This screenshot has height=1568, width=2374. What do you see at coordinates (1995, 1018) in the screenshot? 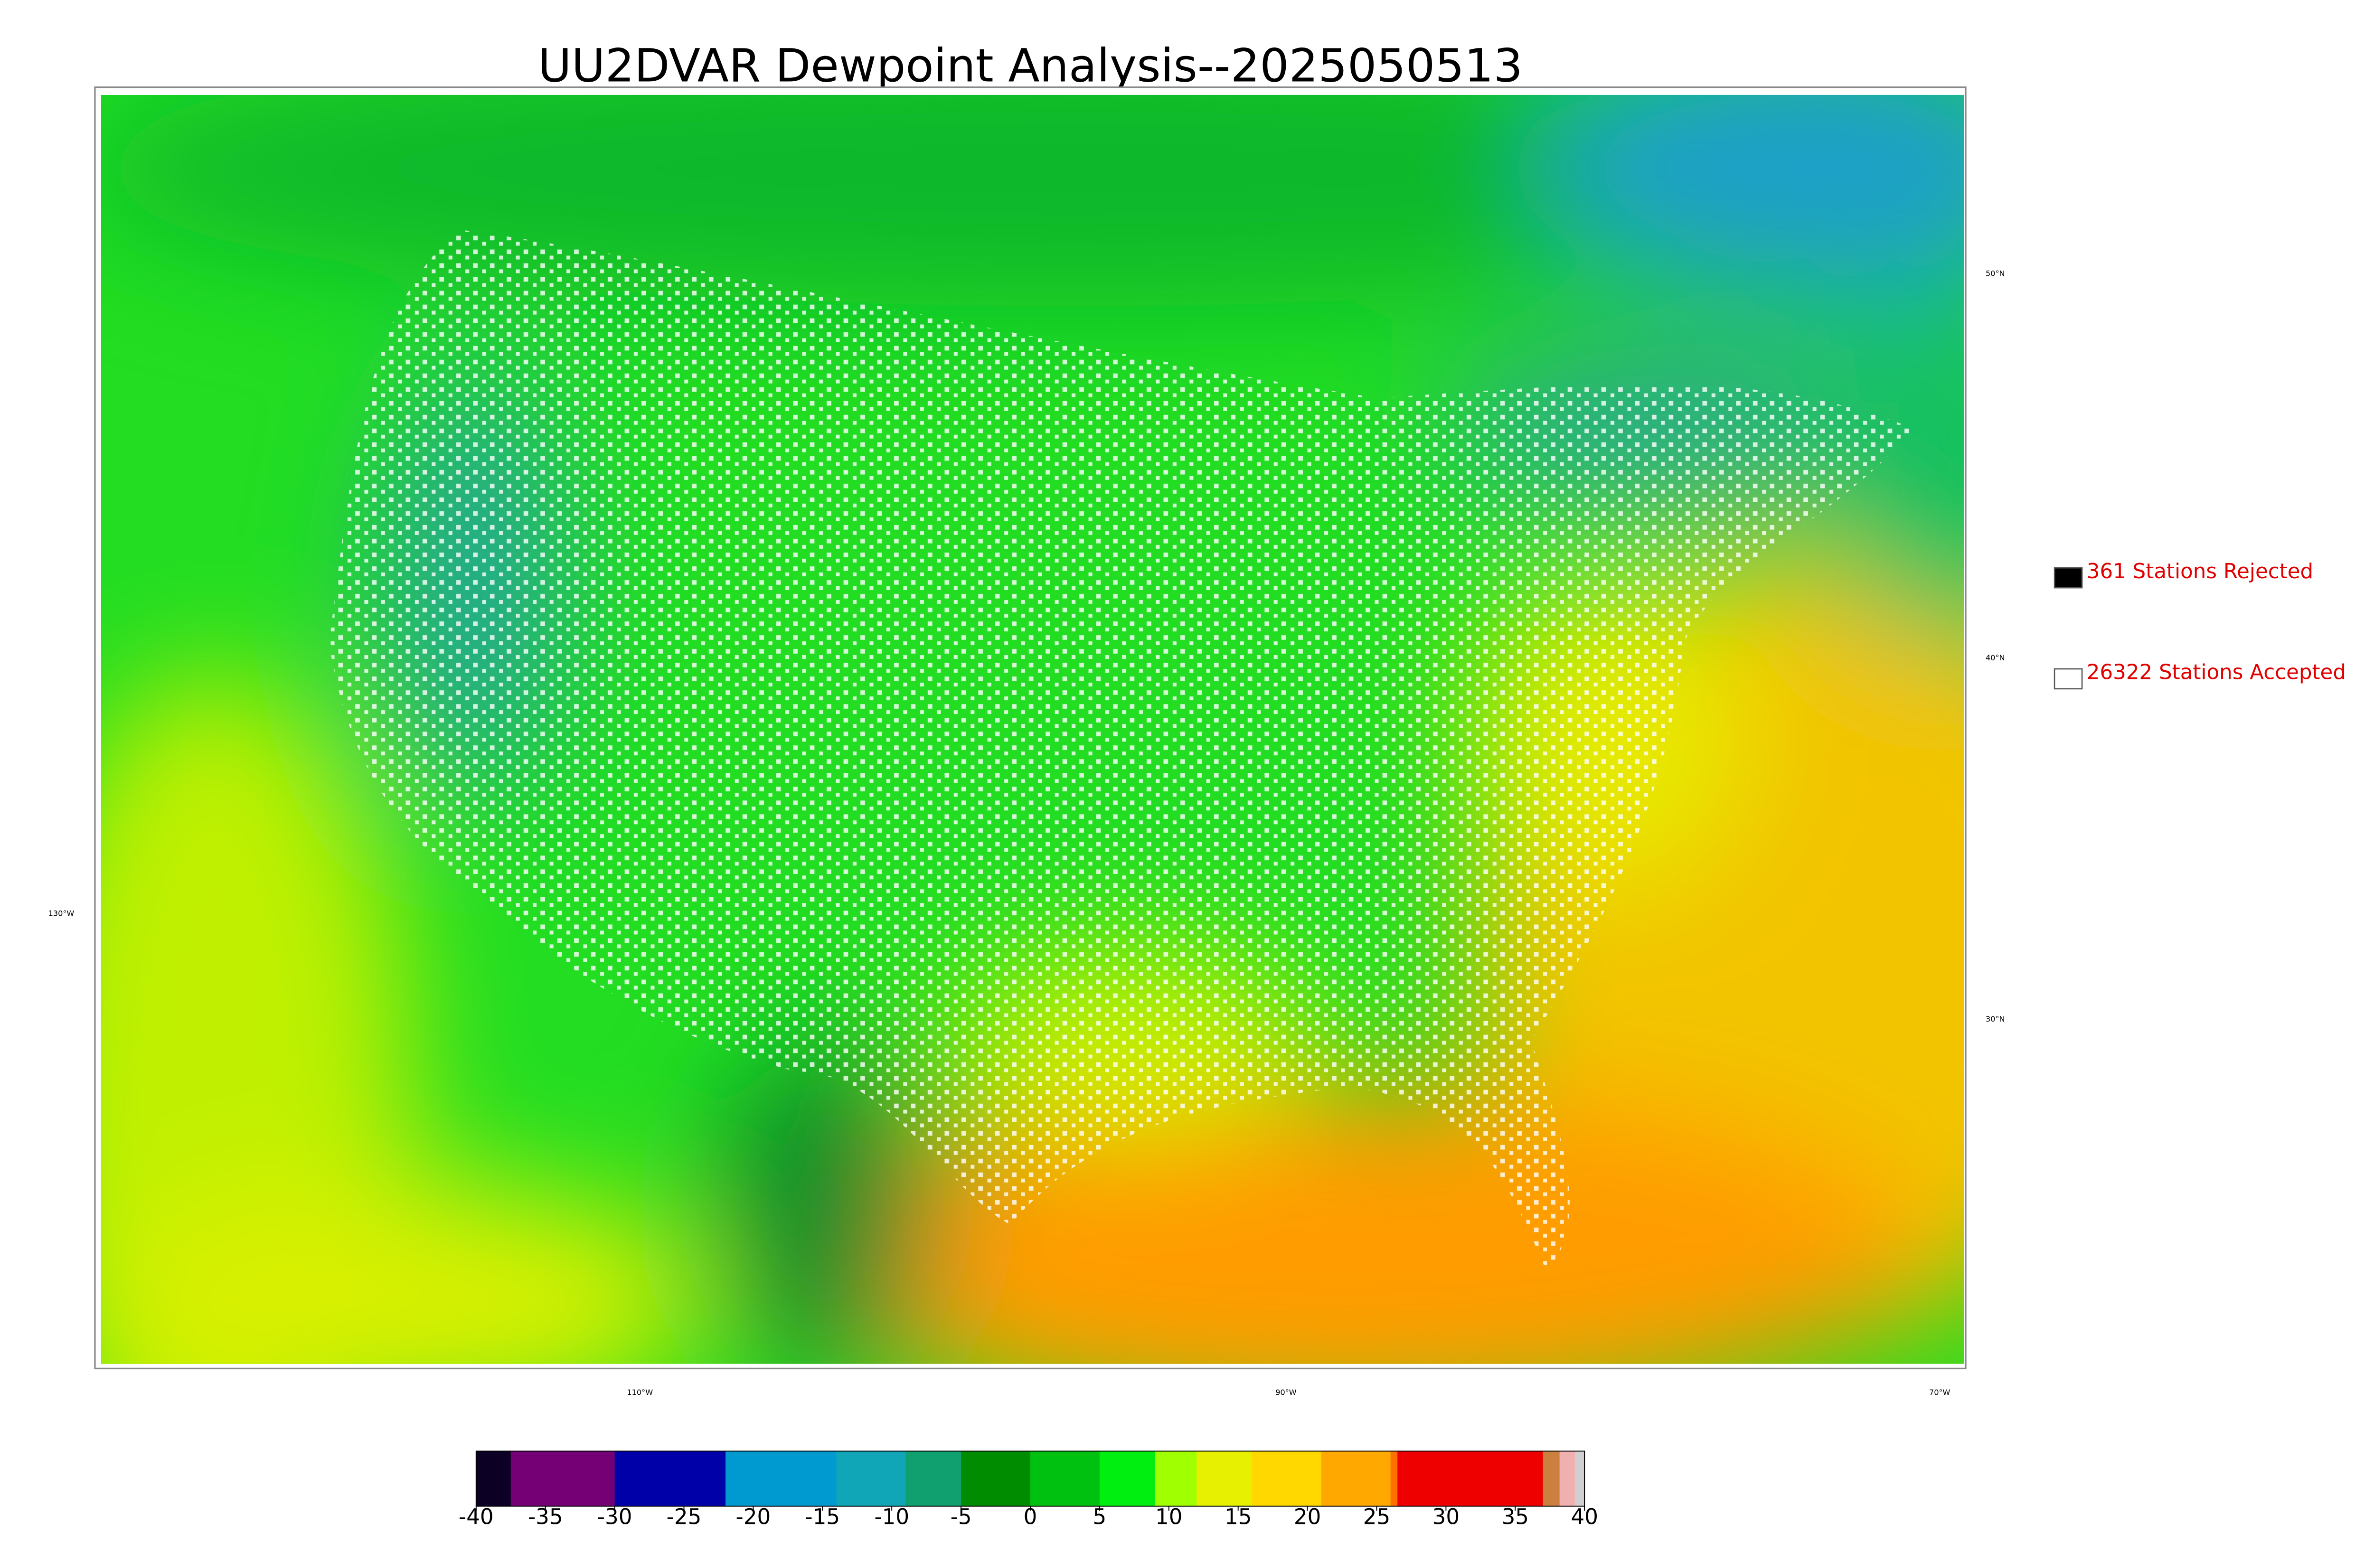
I see `lat-label: 30°N` at bounding box center [1995, 1018].